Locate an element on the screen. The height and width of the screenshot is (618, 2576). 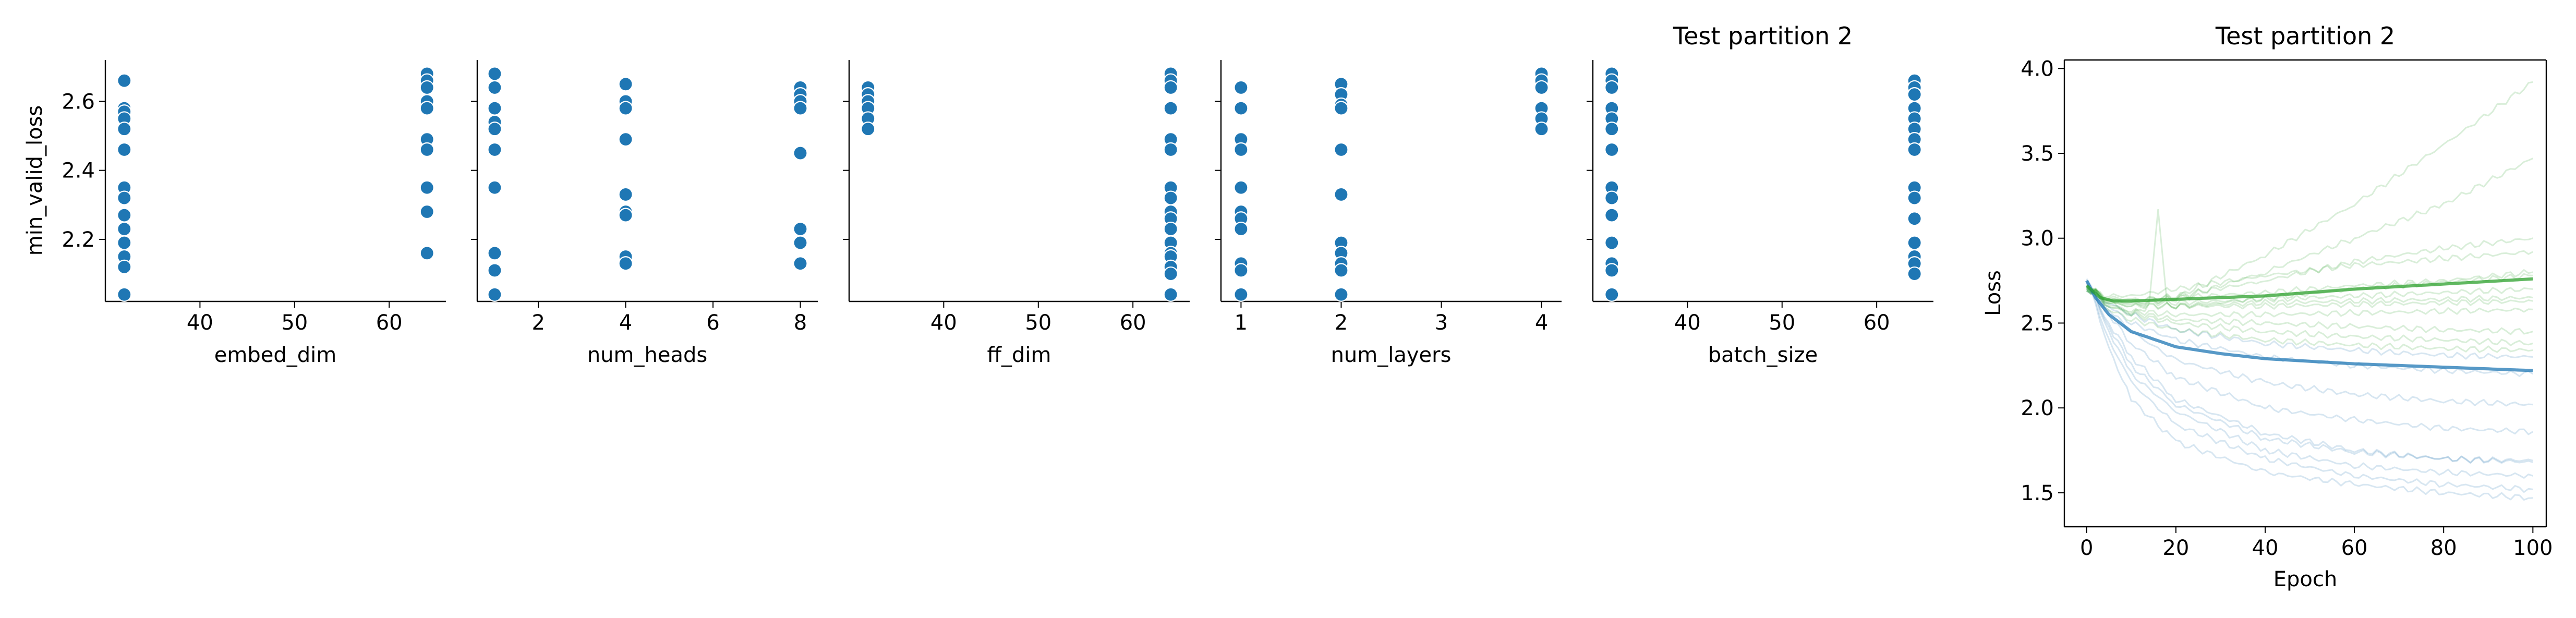
x-axis-label: embed_dim is located at coordinates (275, 355).